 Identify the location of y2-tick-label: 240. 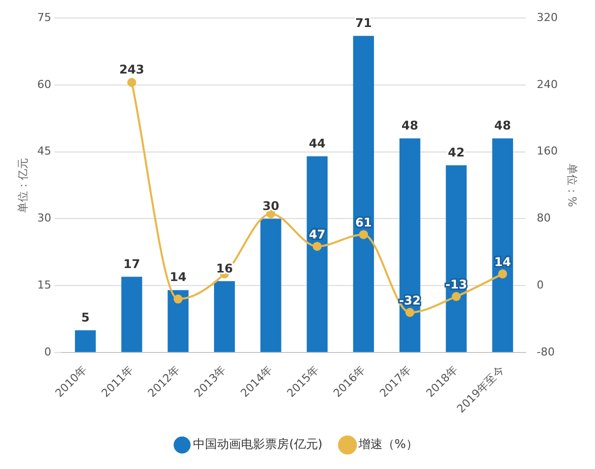
(547, 84).